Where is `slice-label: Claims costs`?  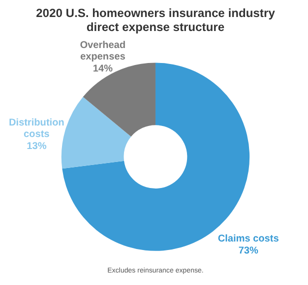 slice-label: Claims costs is located at coordinates (249, 239).